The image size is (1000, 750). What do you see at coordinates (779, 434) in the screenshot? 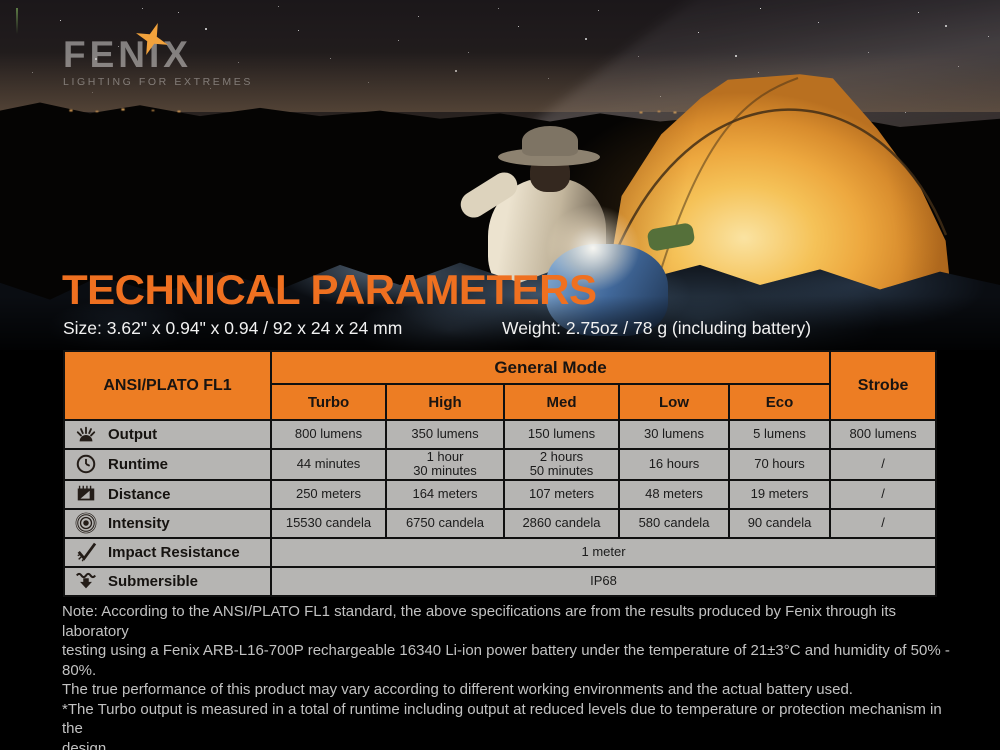
I see `cell: 5 lumens` at bounding box center [779, 434].